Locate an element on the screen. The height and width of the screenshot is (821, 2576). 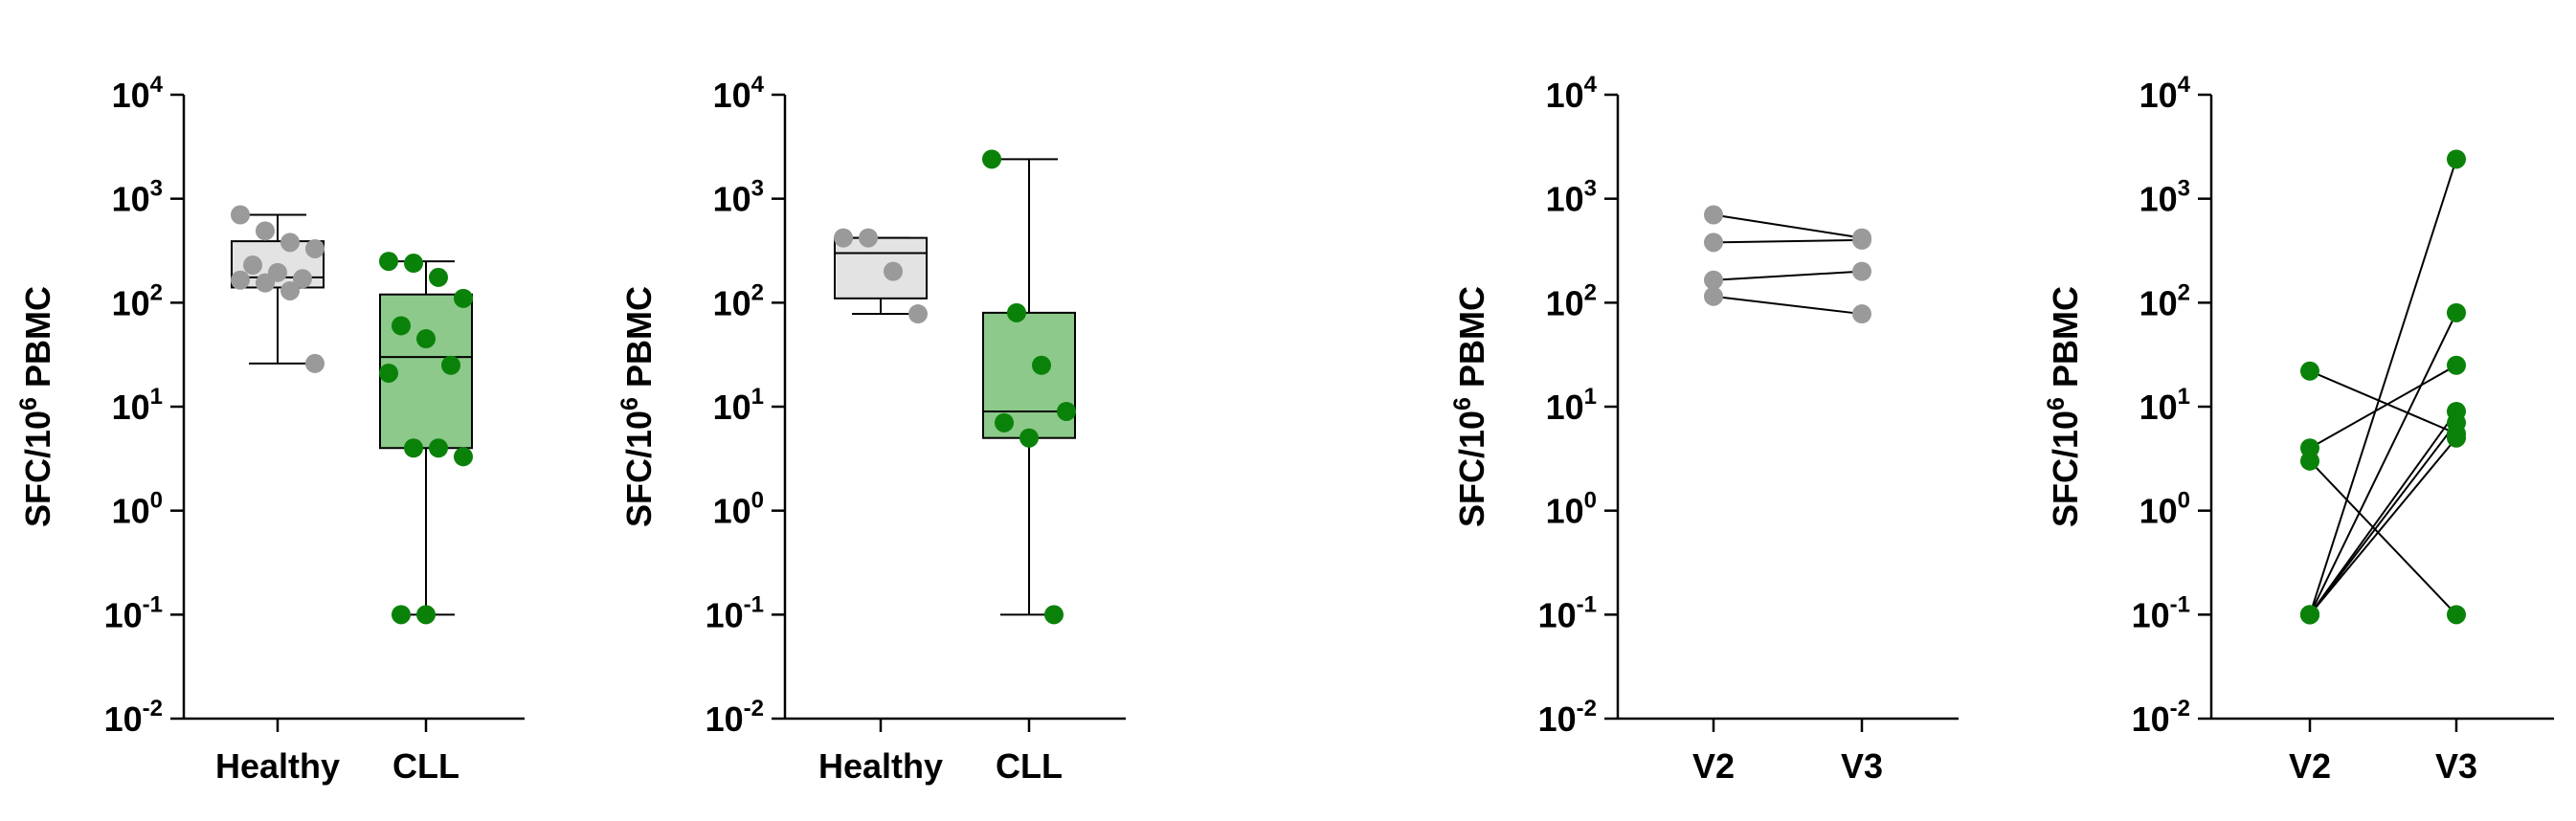
x-tick-label: V2 is located at coordinates (1714, 766).